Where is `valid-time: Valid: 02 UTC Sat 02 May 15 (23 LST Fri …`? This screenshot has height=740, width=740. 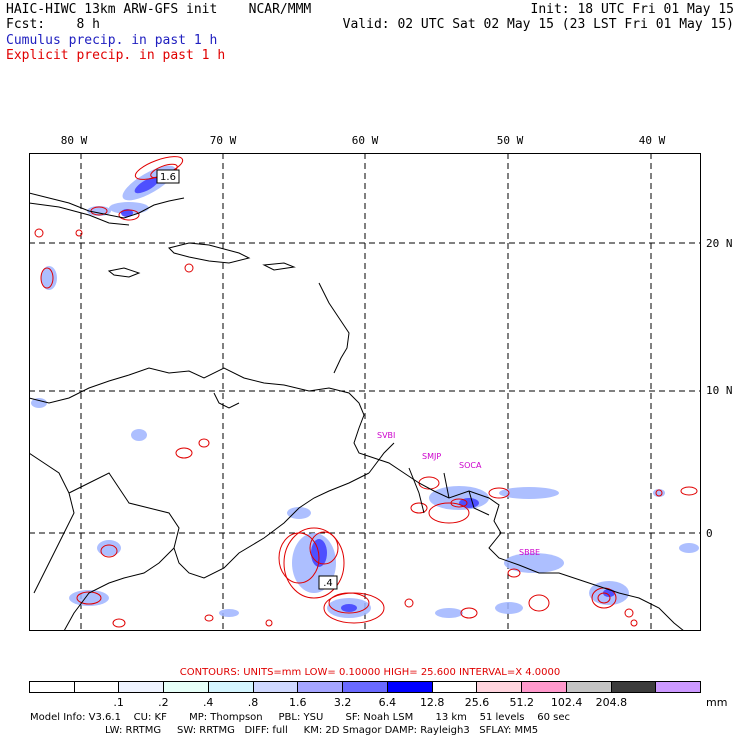 valid-time: Valid: 02 UTC Sat 02 May 15 (23 LST Fri … is located at coordinates (538, 24).